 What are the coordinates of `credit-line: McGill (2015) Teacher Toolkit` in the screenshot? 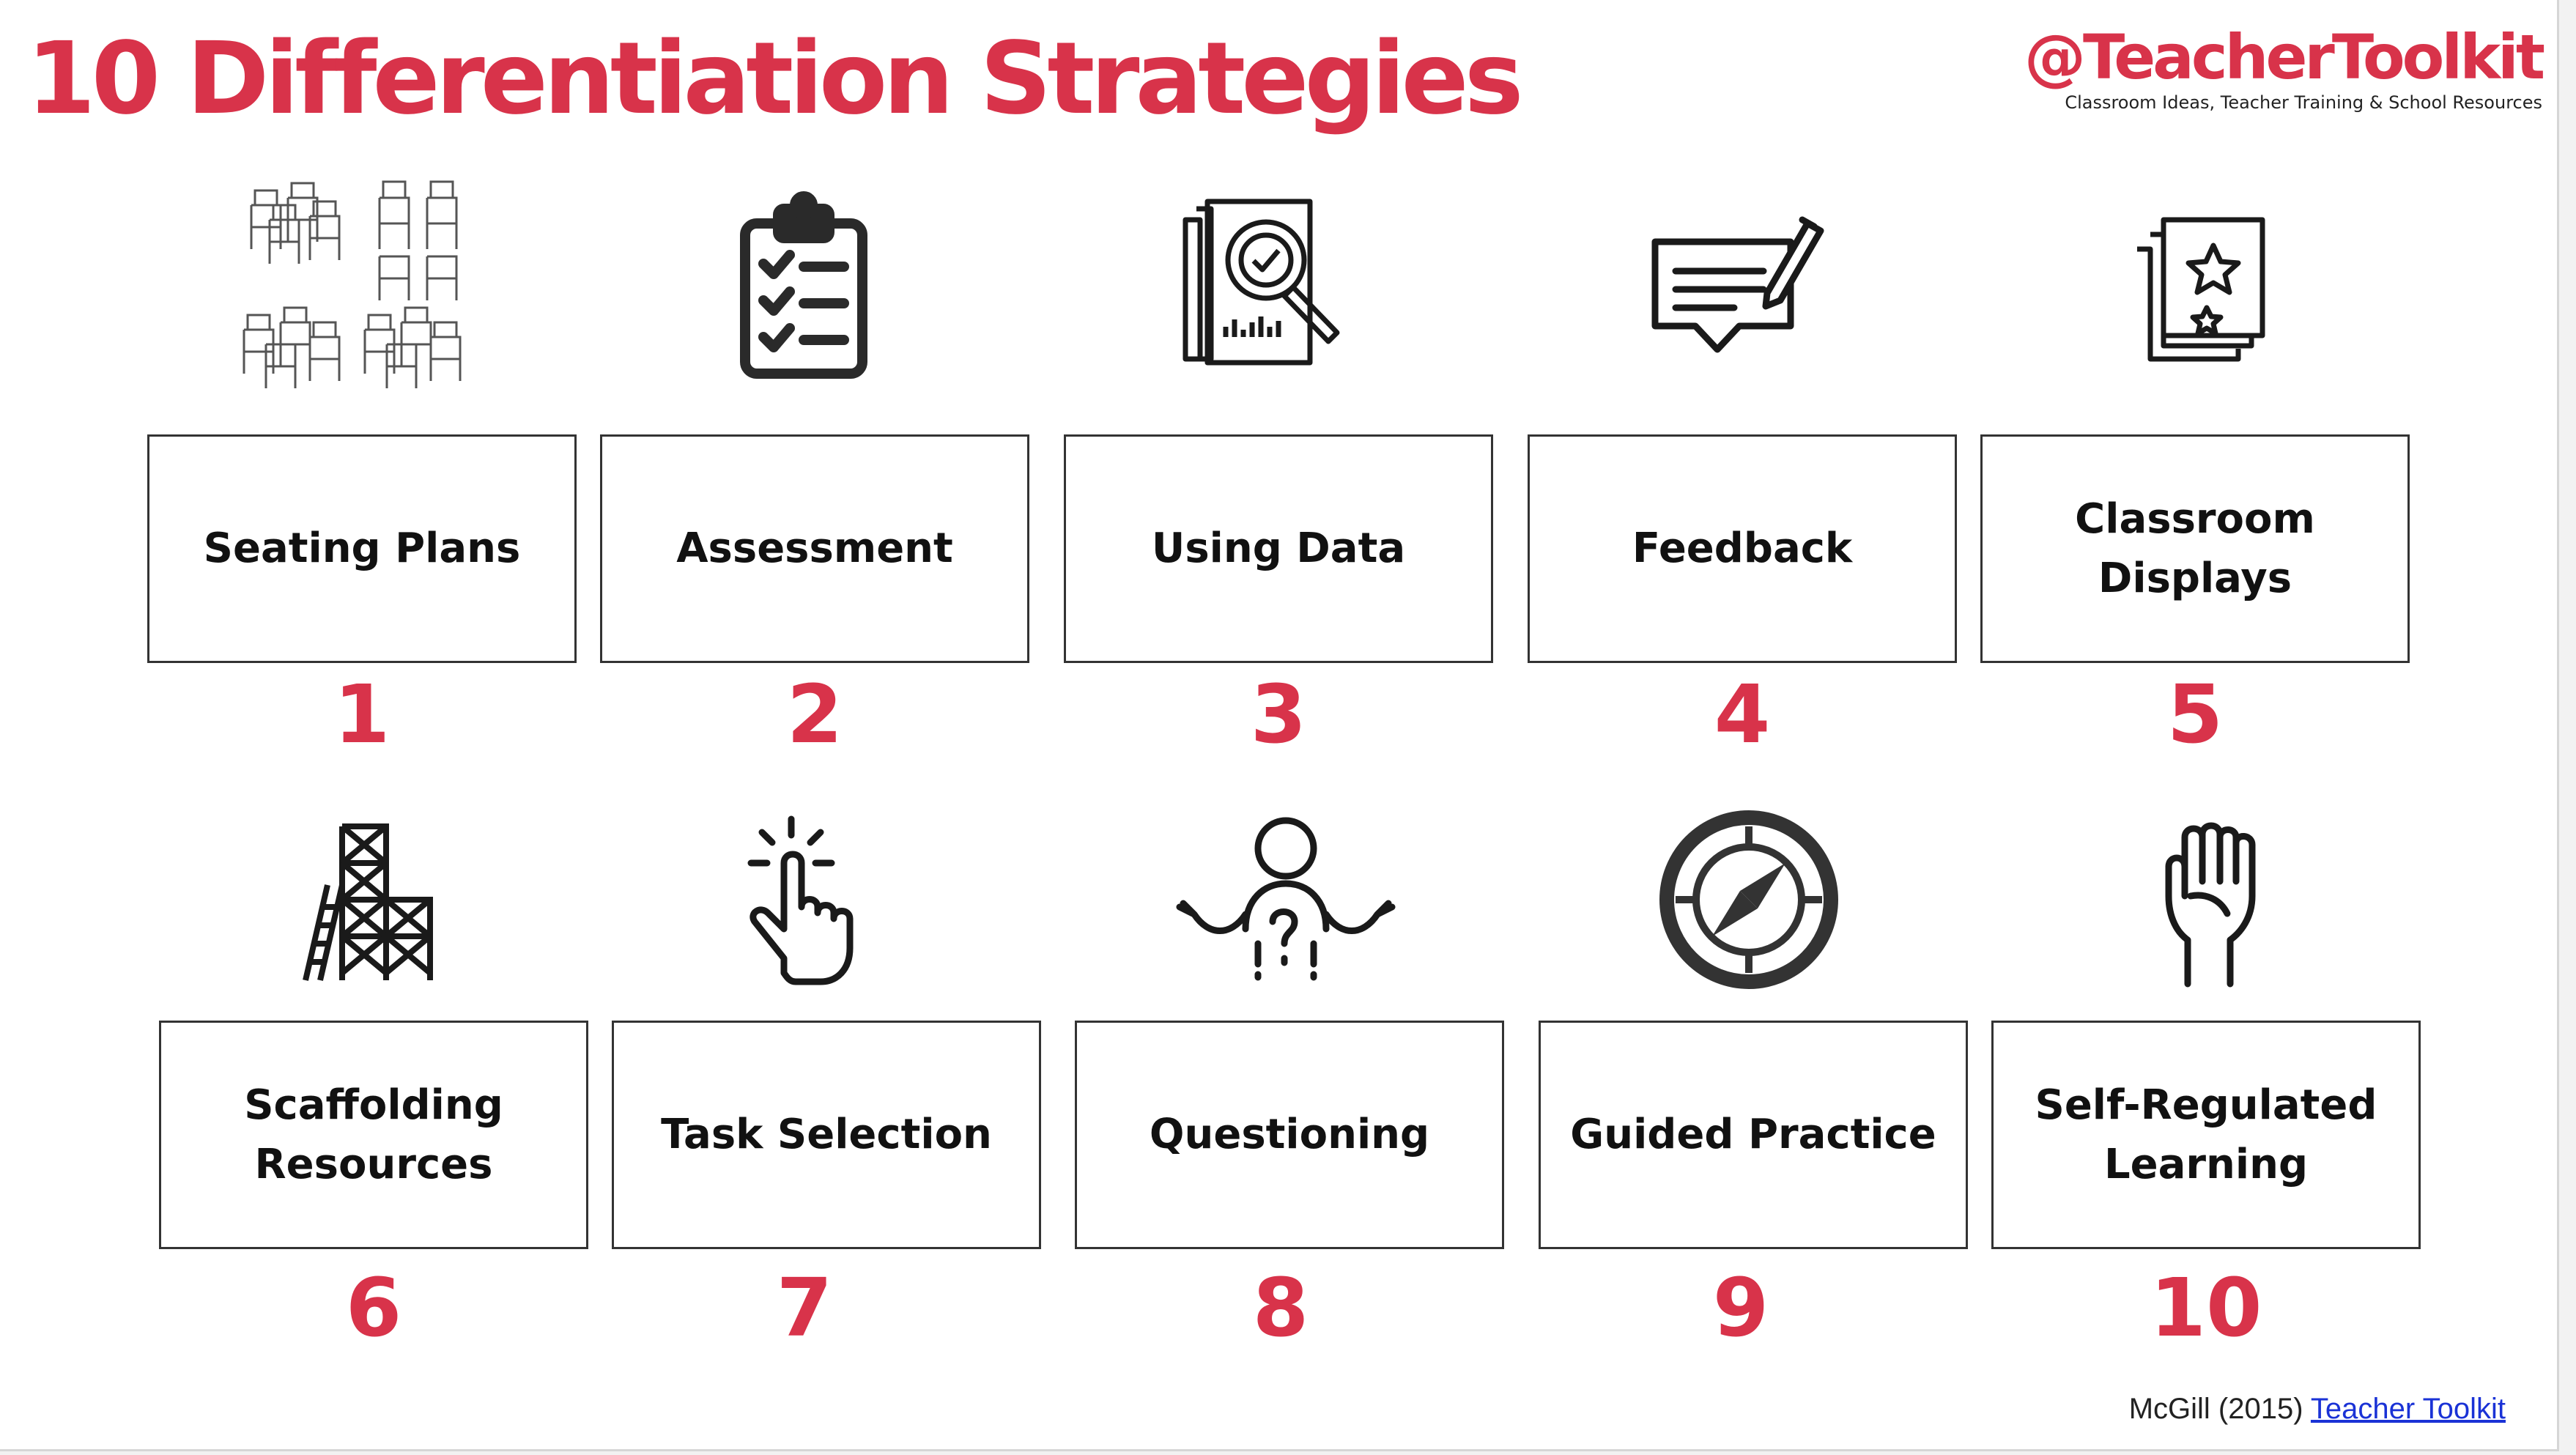 It's located at (2317, 1409).